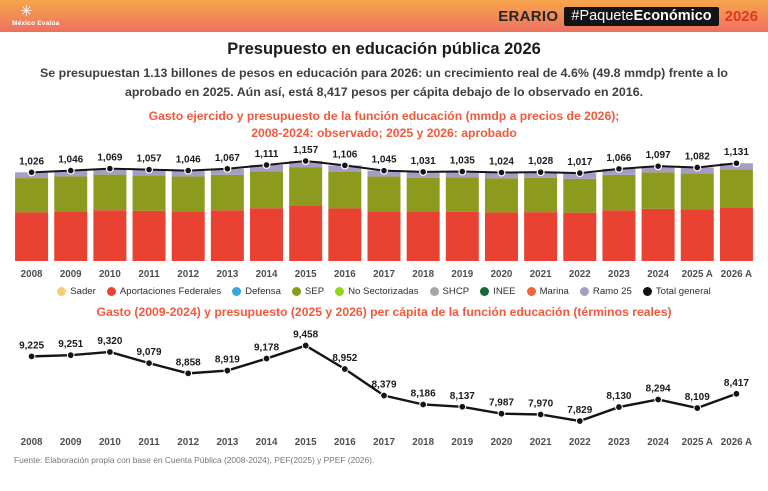 The width and height of the screenshot is (768, 491). Describe the element at coordinates (462, 395) in the screenshot. I see `line-value-label: 8,137` at that location.